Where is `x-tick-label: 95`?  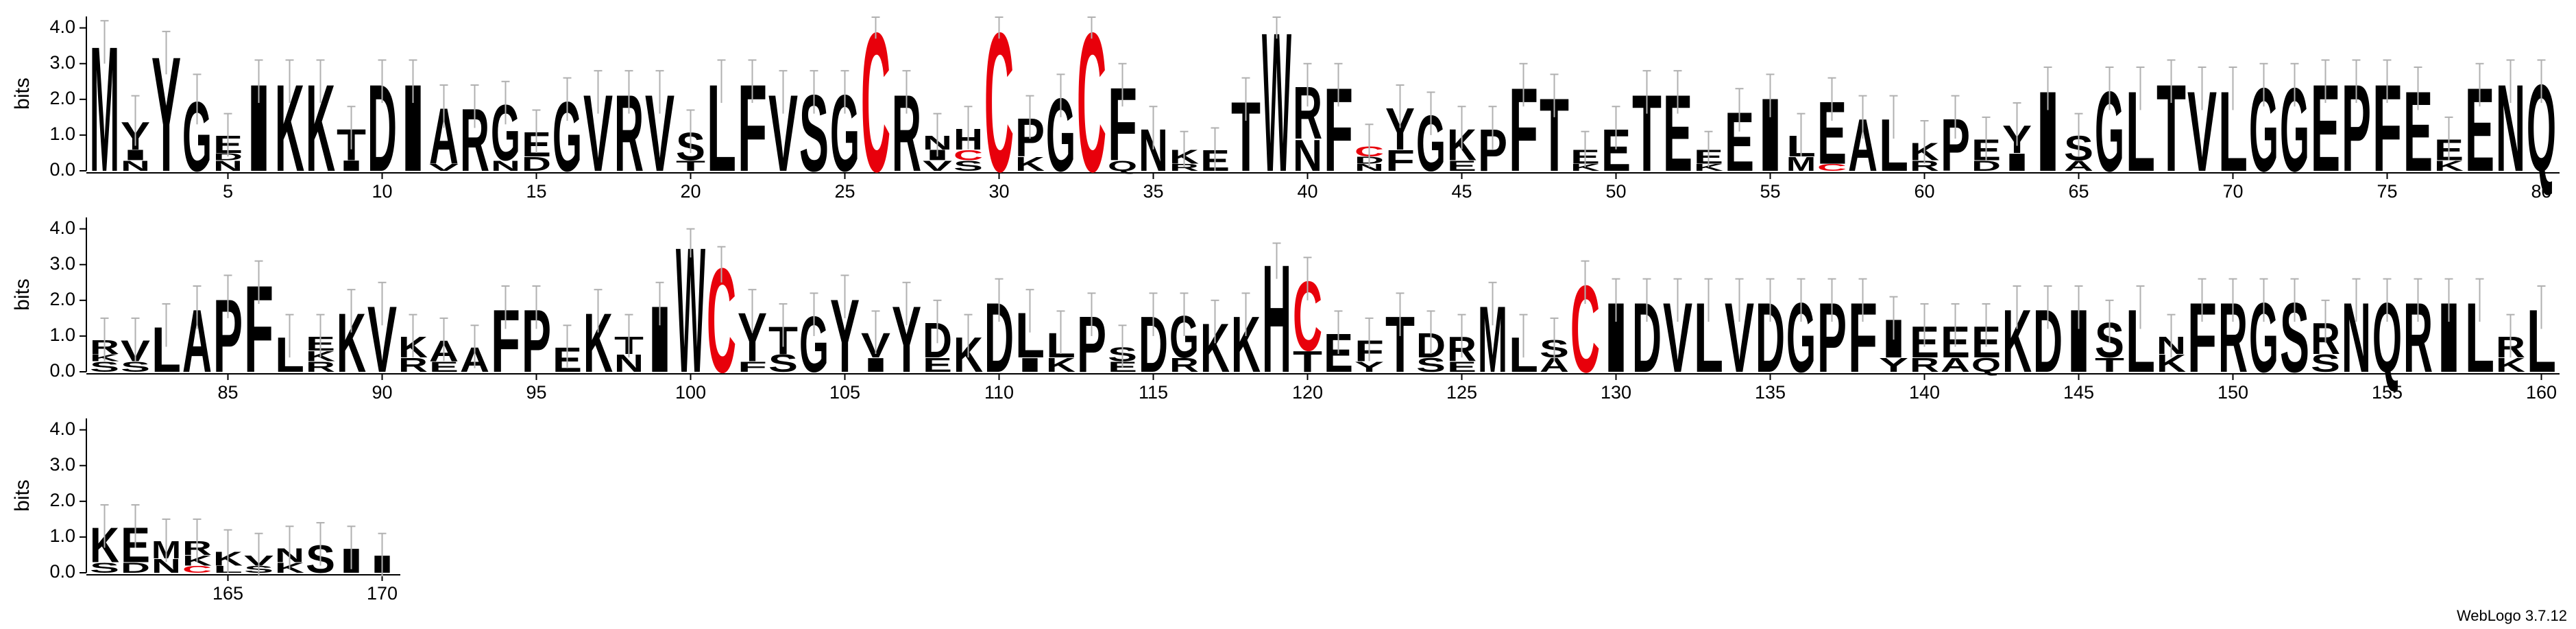 x-tick-label: 95 is located at coordinates (536, 393).